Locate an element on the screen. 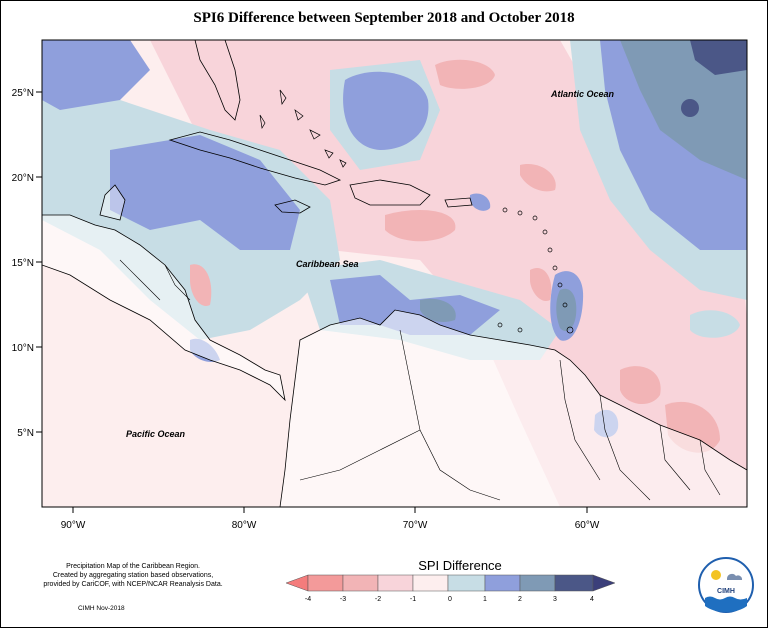 This screenshot has height=628, width=768. legend-tick: 1 is located at coordinates (485, 599).